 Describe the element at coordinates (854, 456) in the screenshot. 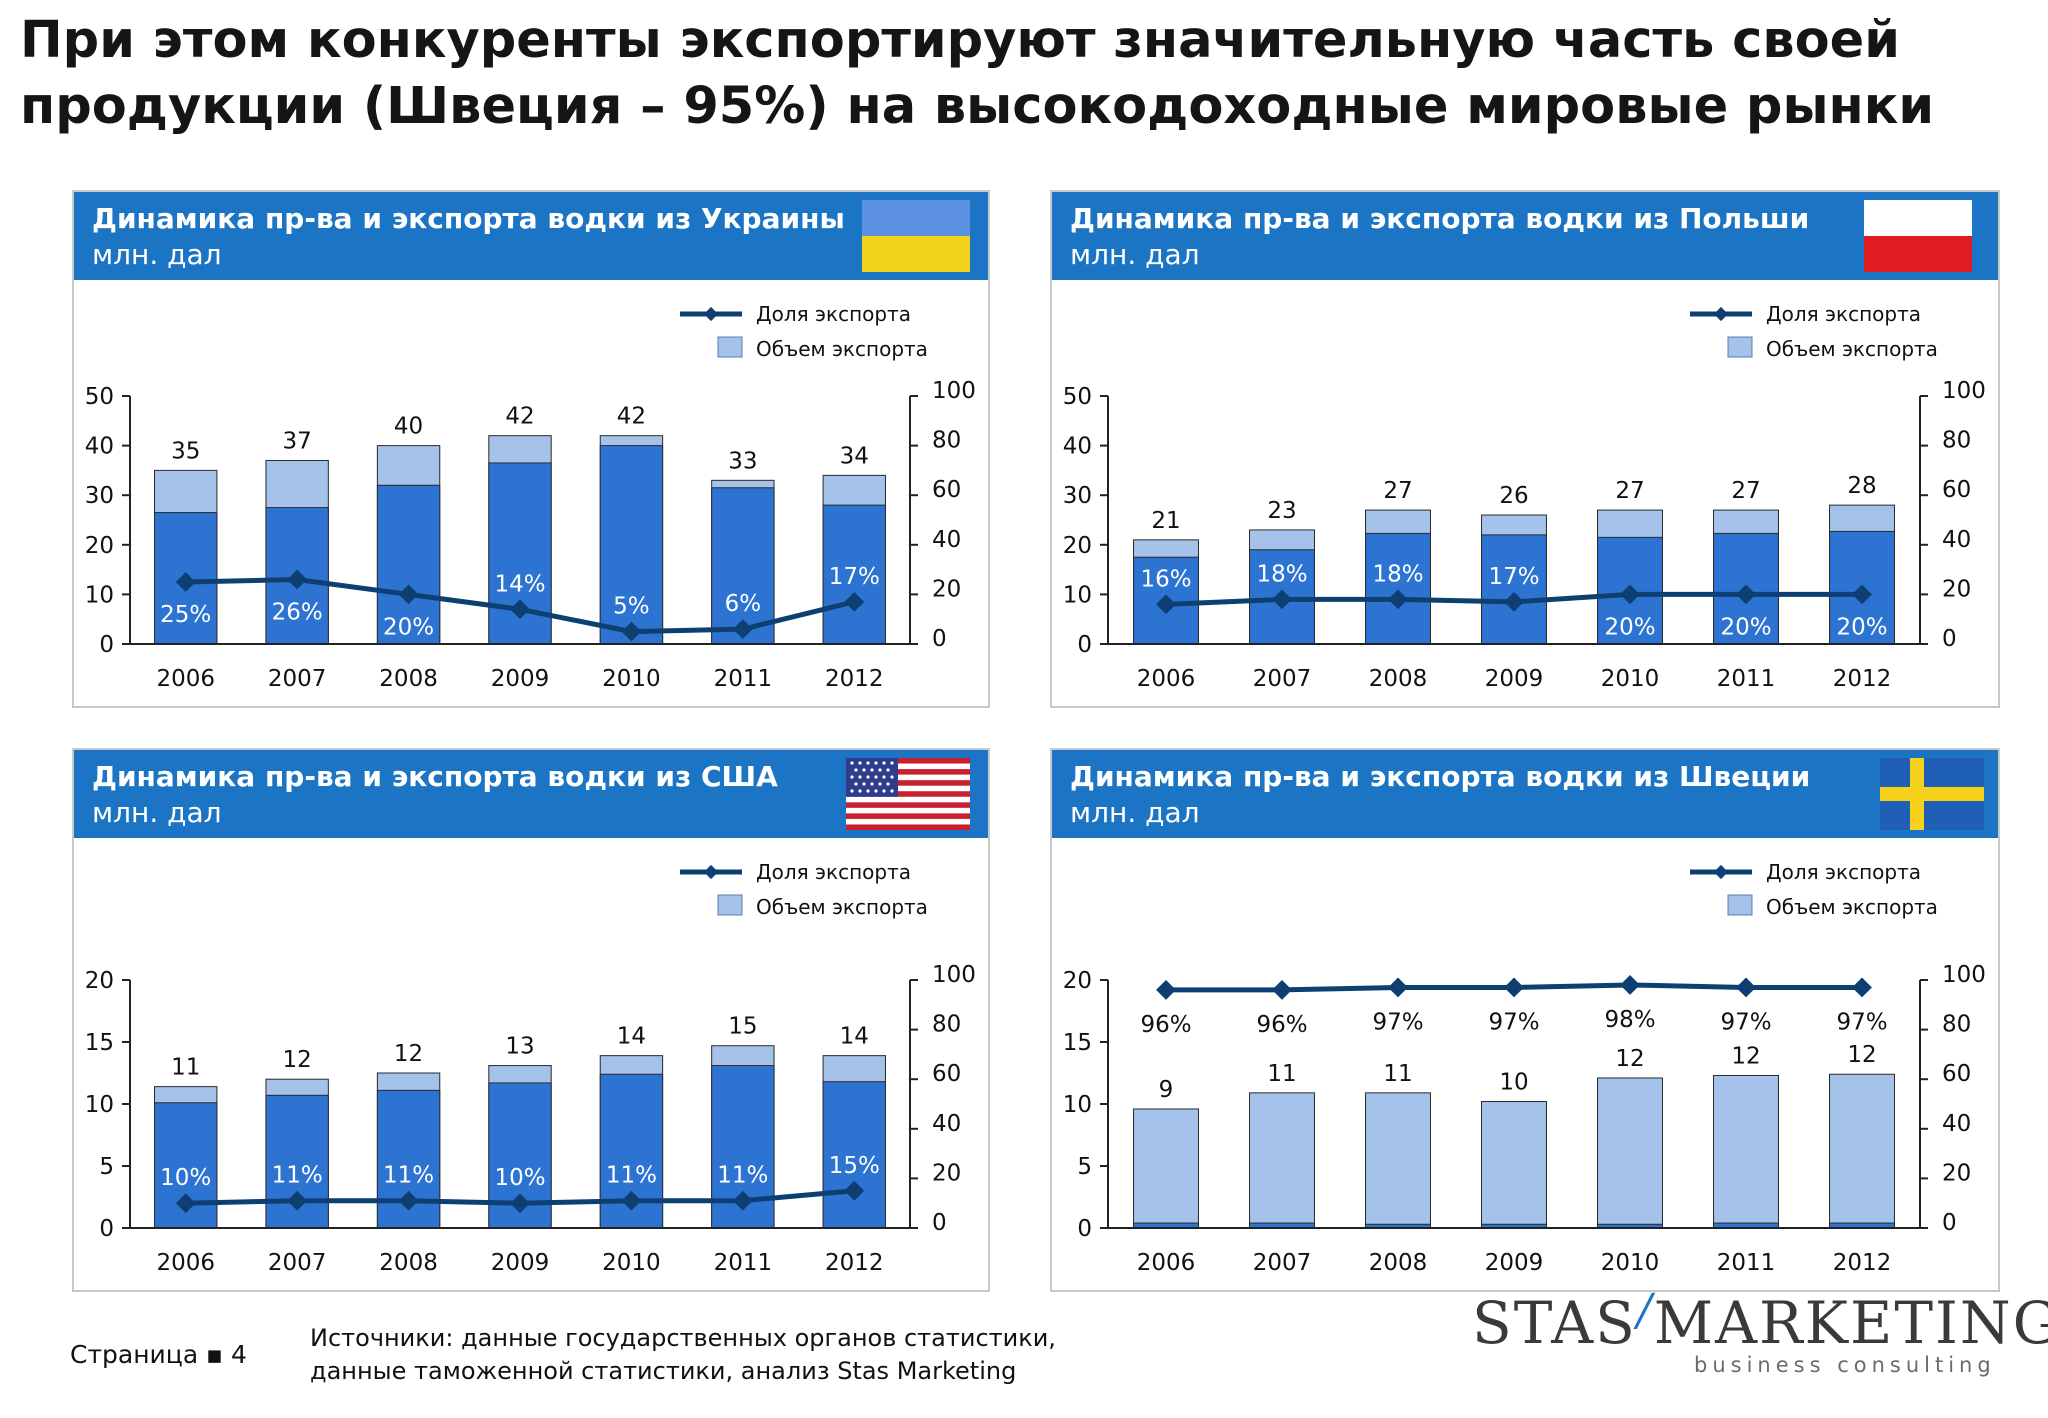

I see `bar-total-label: 34` at that location.